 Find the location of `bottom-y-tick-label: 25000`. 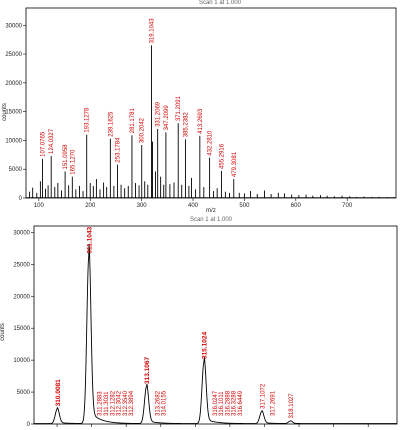

bottom-y-tick-label: 25000 is located at coordinates (21, 265).